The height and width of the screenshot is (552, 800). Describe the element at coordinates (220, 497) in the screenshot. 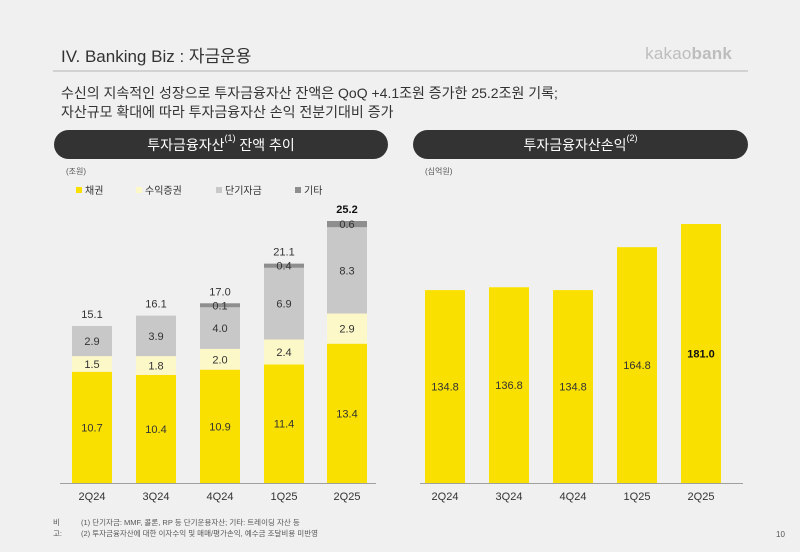

I see `left-x-tick-label: 4Q24` at that location.